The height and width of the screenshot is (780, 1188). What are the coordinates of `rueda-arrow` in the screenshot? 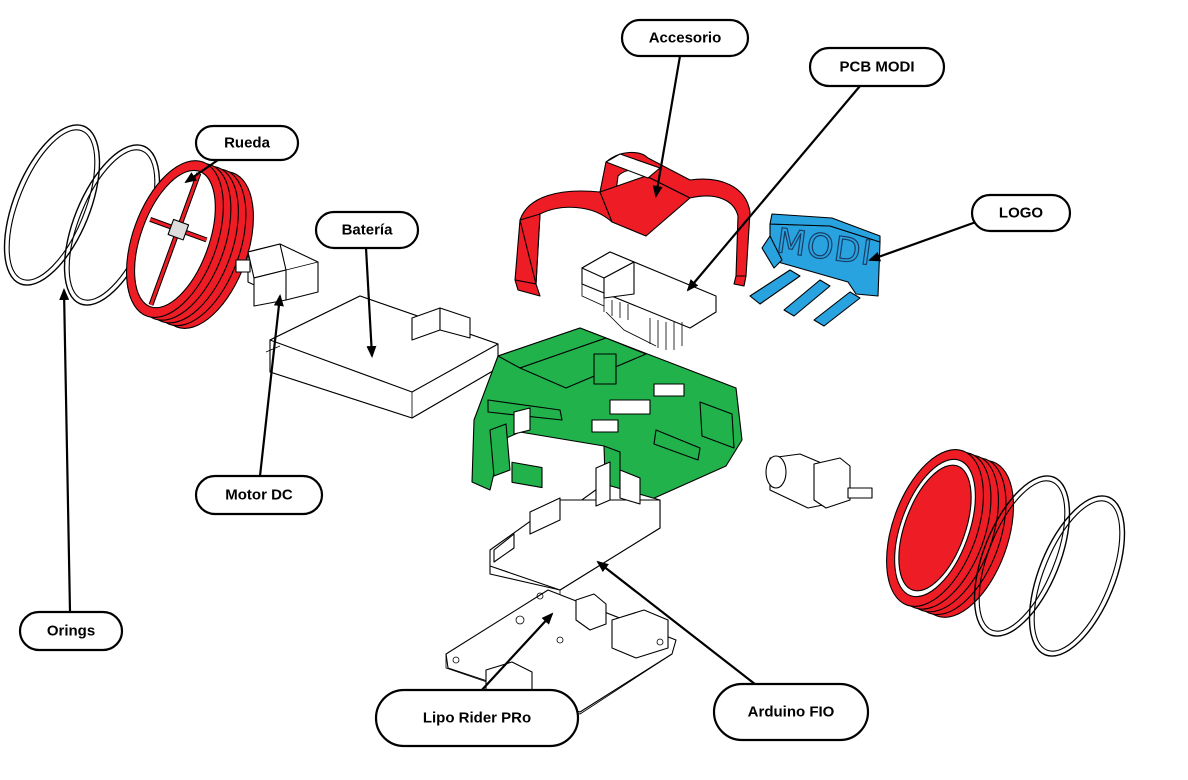 It's located at (201, 171).